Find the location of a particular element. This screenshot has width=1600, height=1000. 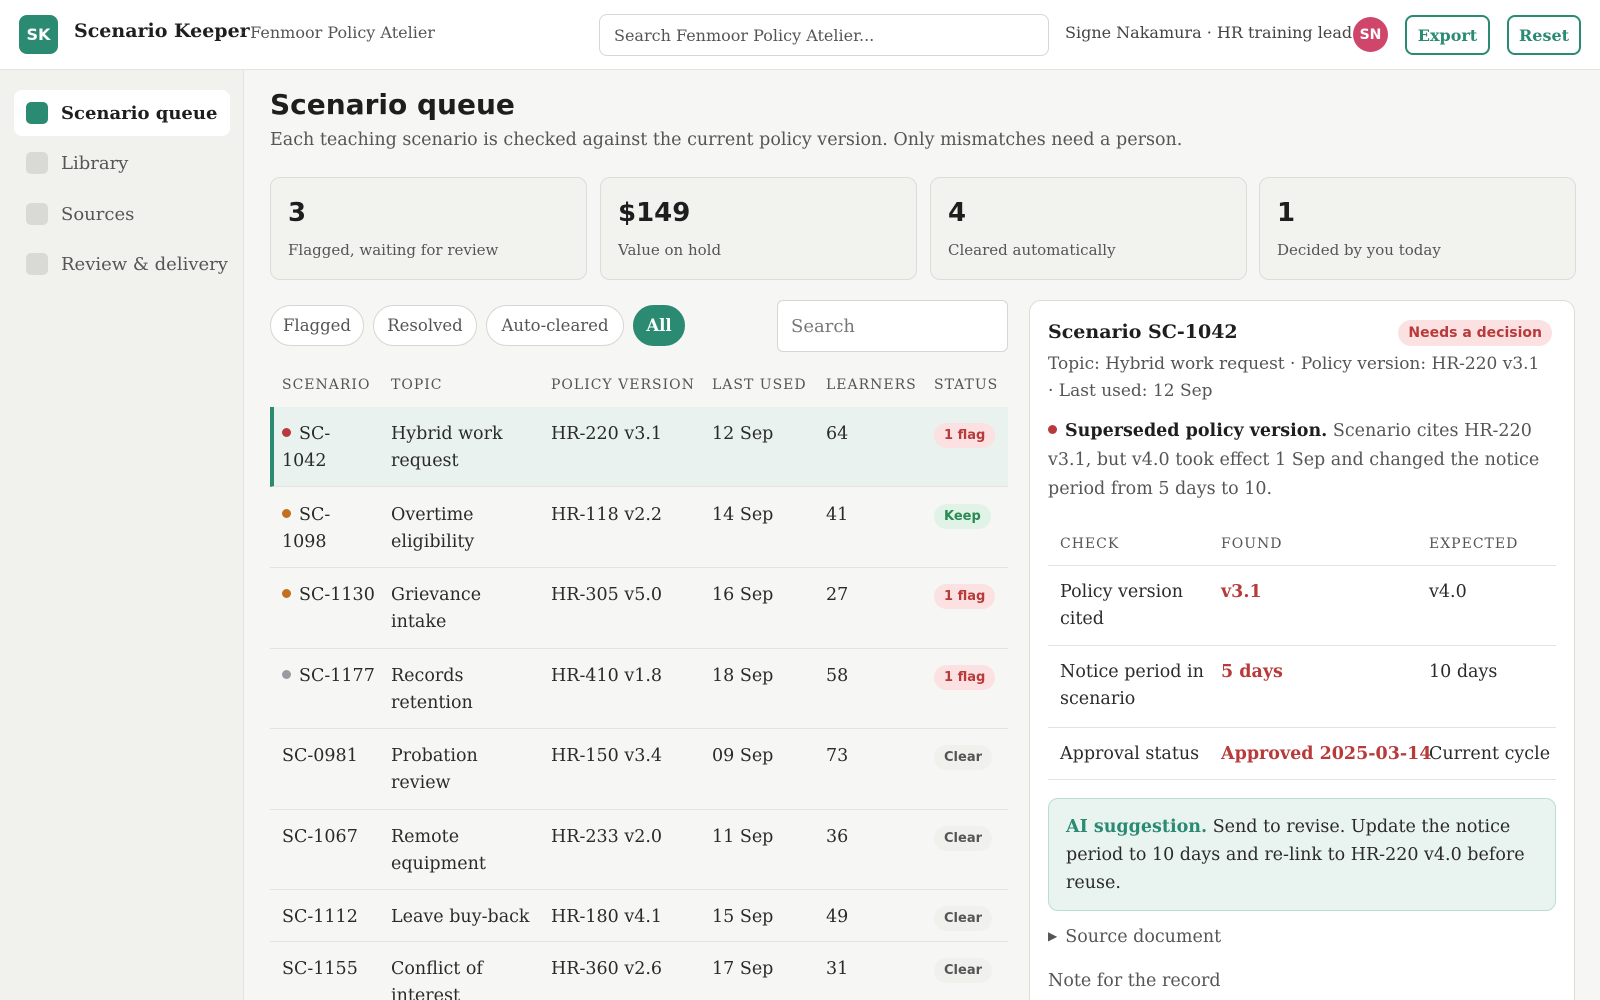

cell-topic: Leave buy-back is located at coordinates (460, 917).